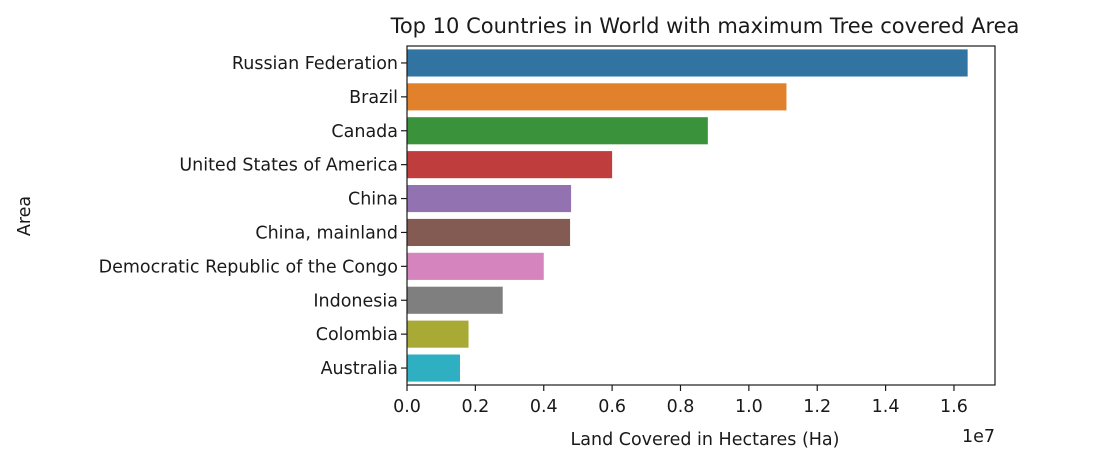 The width and height of the screenshot is (1095, 464). I want to click on x-tick-label: 1.6, so click(954, 407).